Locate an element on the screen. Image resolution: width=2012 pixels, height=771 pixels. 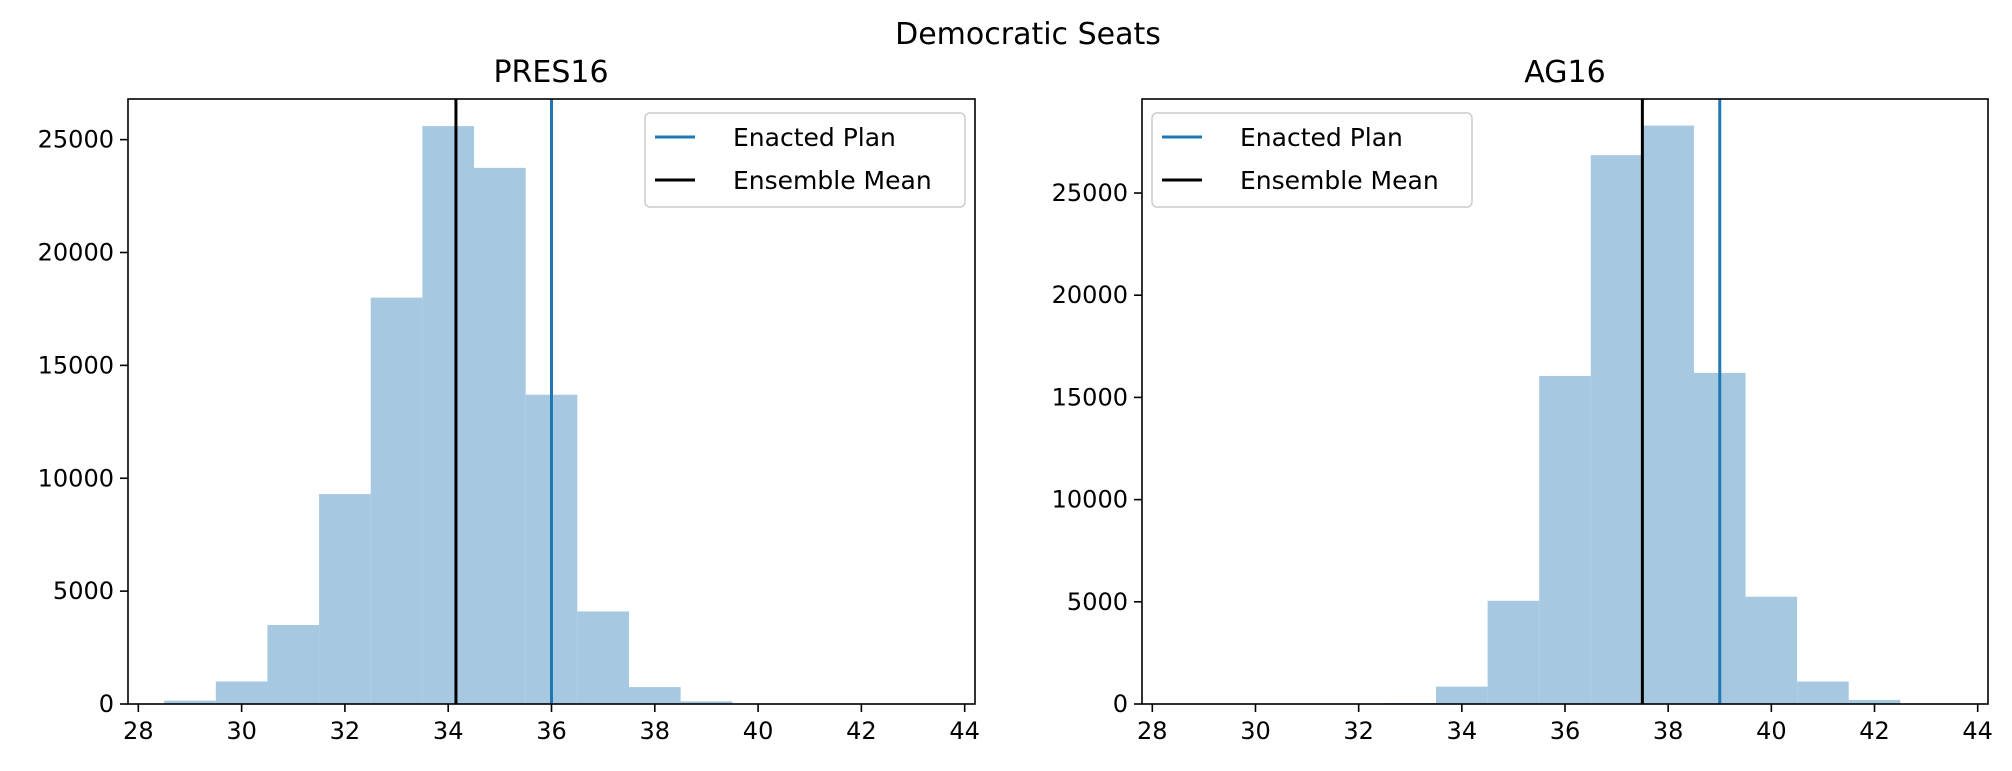
figure-title: Democratic Seats is located at coordinates (1028, 34).